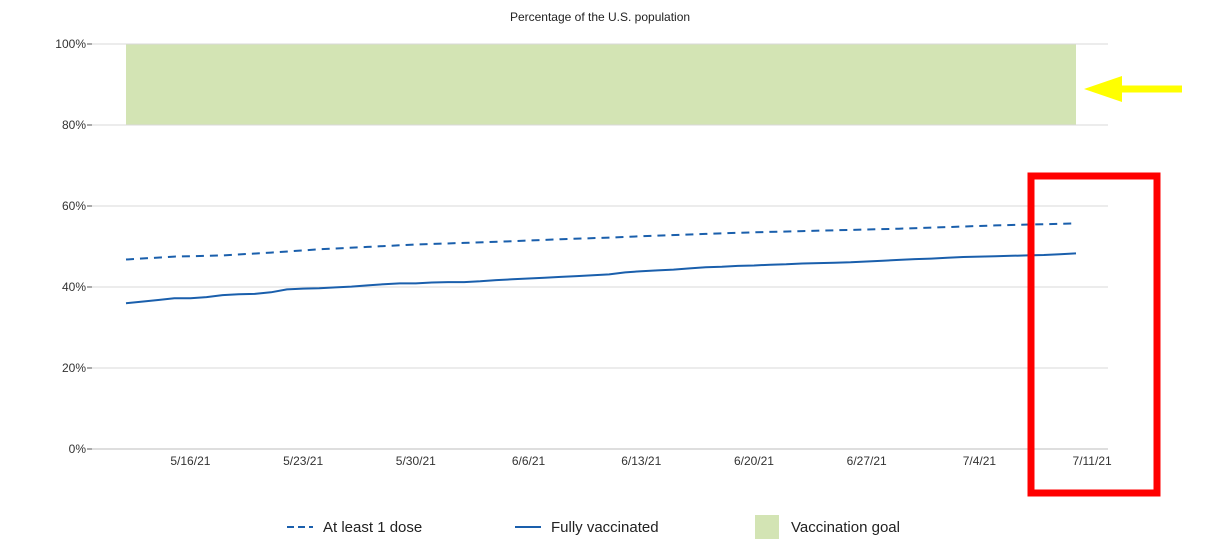 Image resolution: width=1206 pixels, height=560 pixels. What do you see at coordinates (867, 461) in the screenshot?
I see `x-tick-label: 6/27/21` at bounding box center [867, 461].